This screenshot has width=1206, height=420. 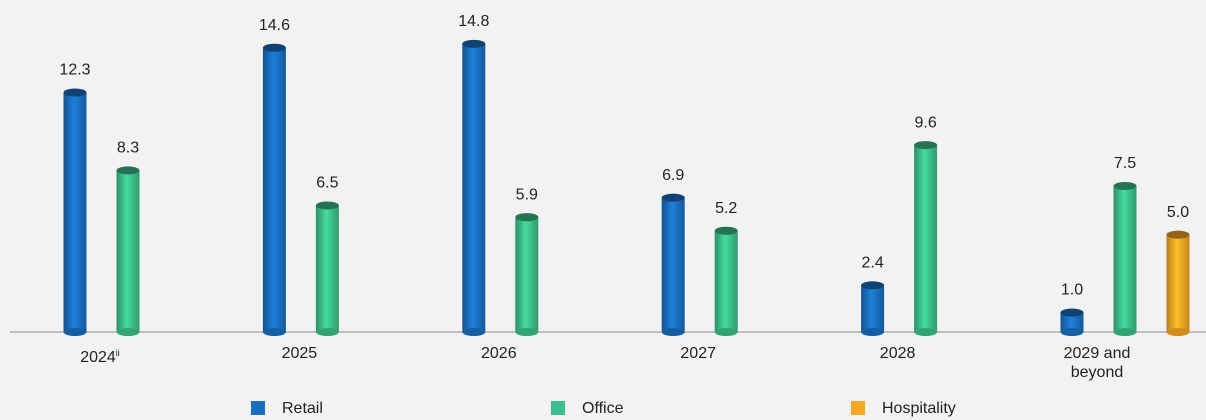 I want to click on category-text: 2029 and beyond, so click(x=1097, y=363).